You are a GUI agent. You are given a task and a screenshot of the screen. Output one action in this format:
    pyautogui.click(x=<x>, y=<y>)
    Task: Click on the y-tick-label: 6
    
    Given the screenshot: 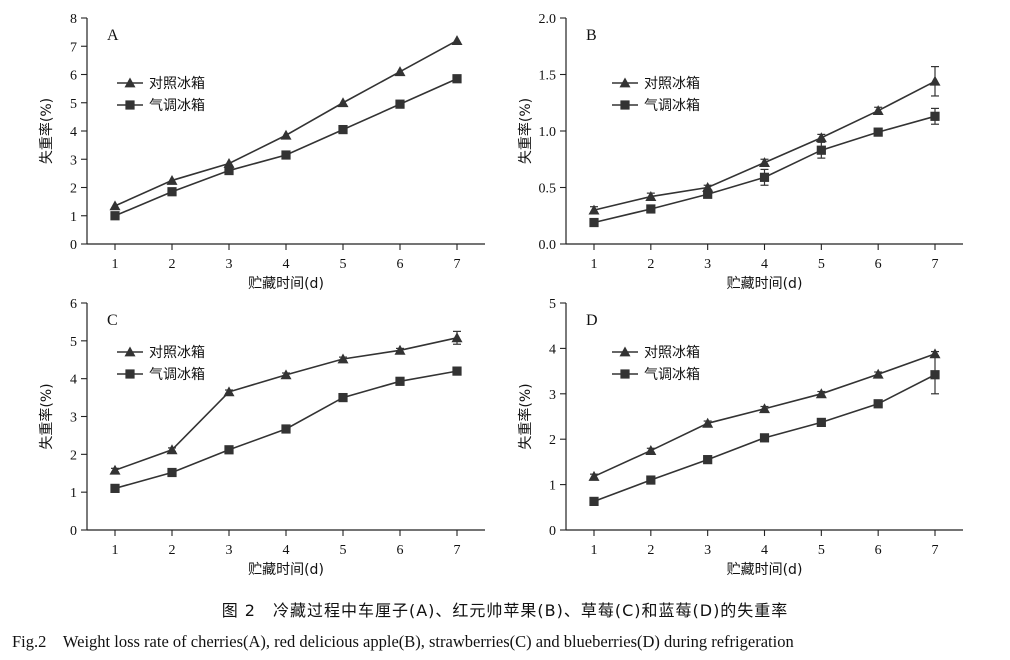 What is the action you would take?
    pyautogui.click(x=73, y=76)
    